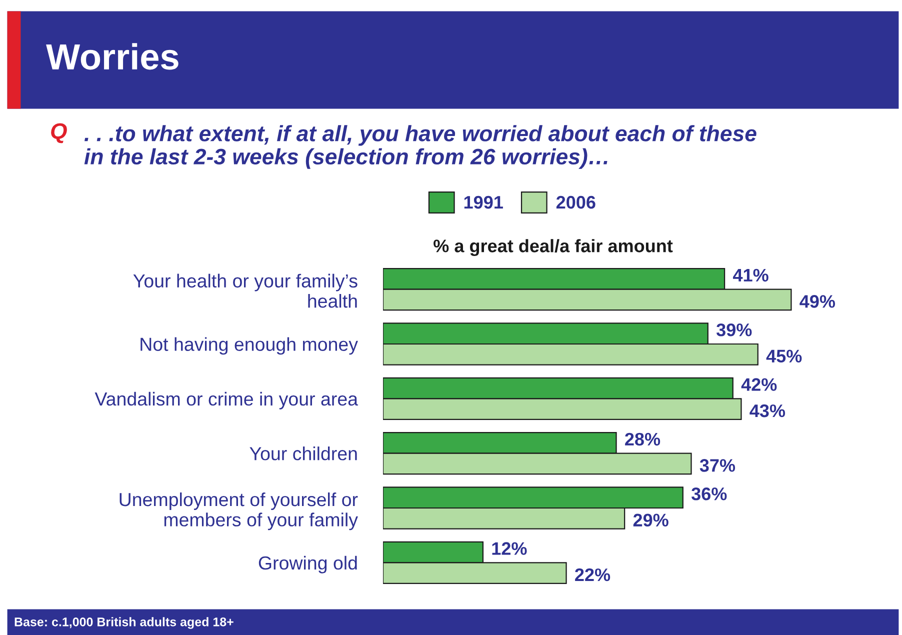 Image resolution: width=902 pixels, height=635 pixels. I want to click on y-tick-label: Not having enough money, so click(249, 346).